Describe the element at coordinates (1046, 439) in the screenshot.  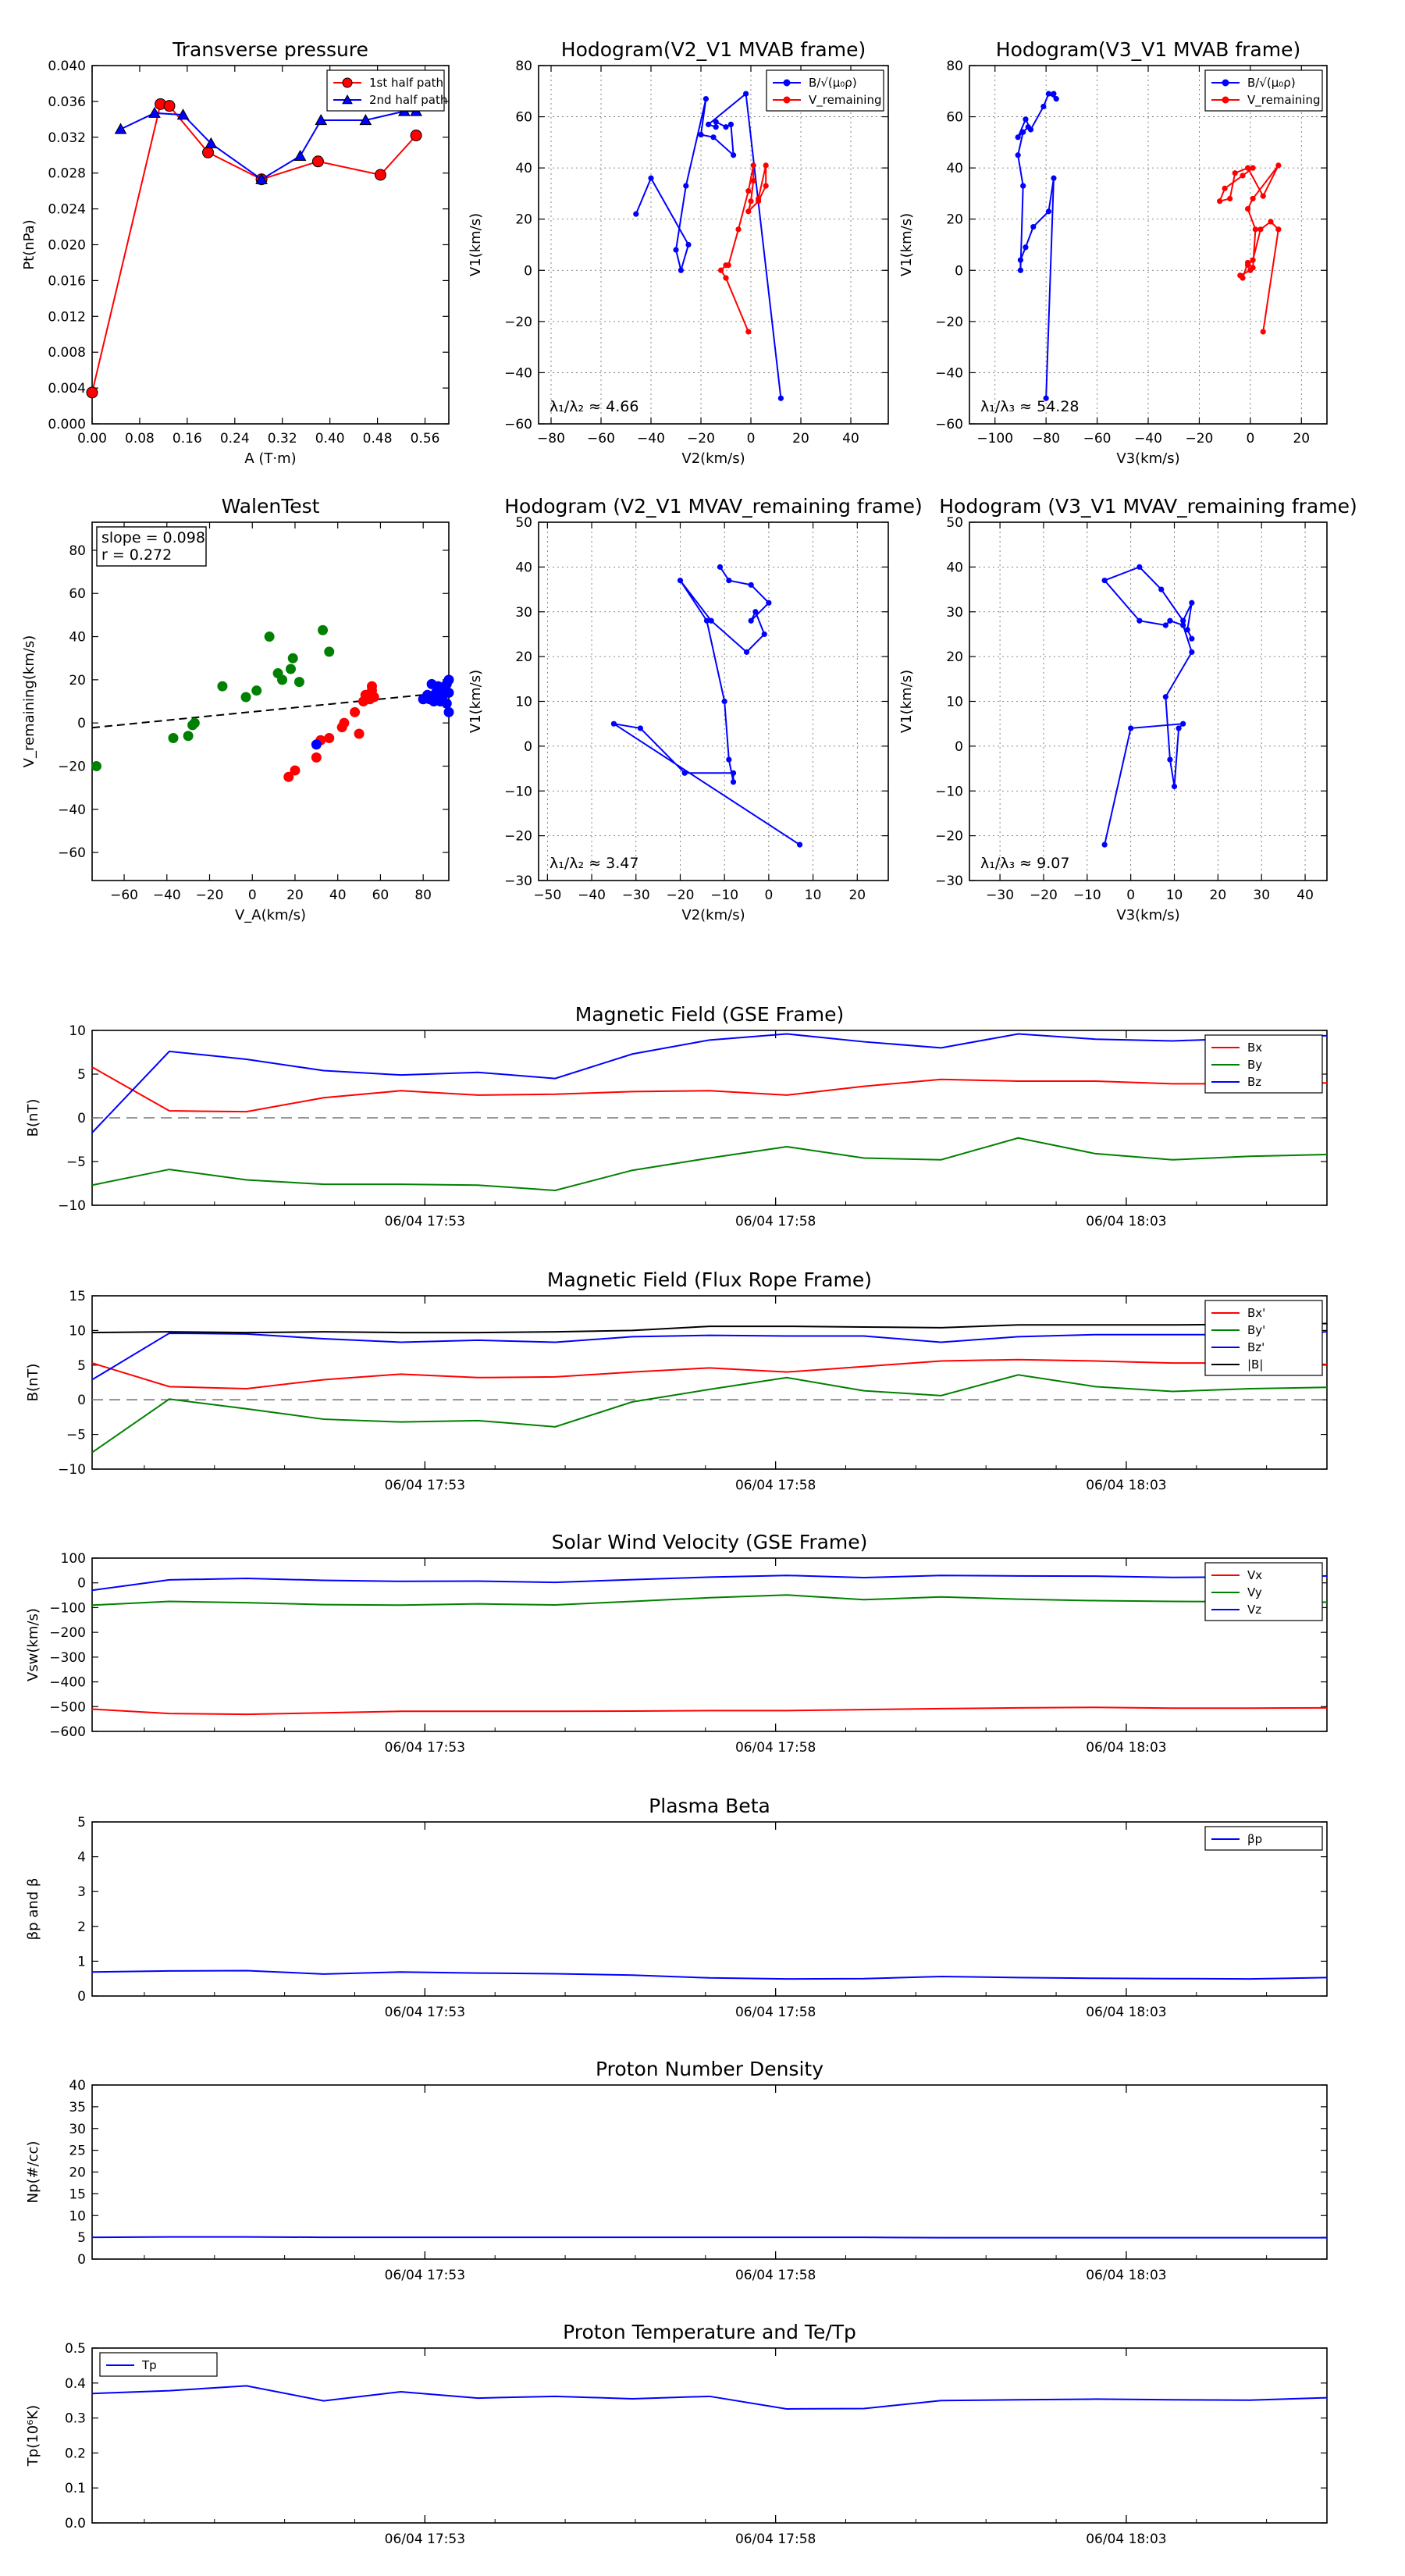
I see `x-tick-label: −80` at that location.